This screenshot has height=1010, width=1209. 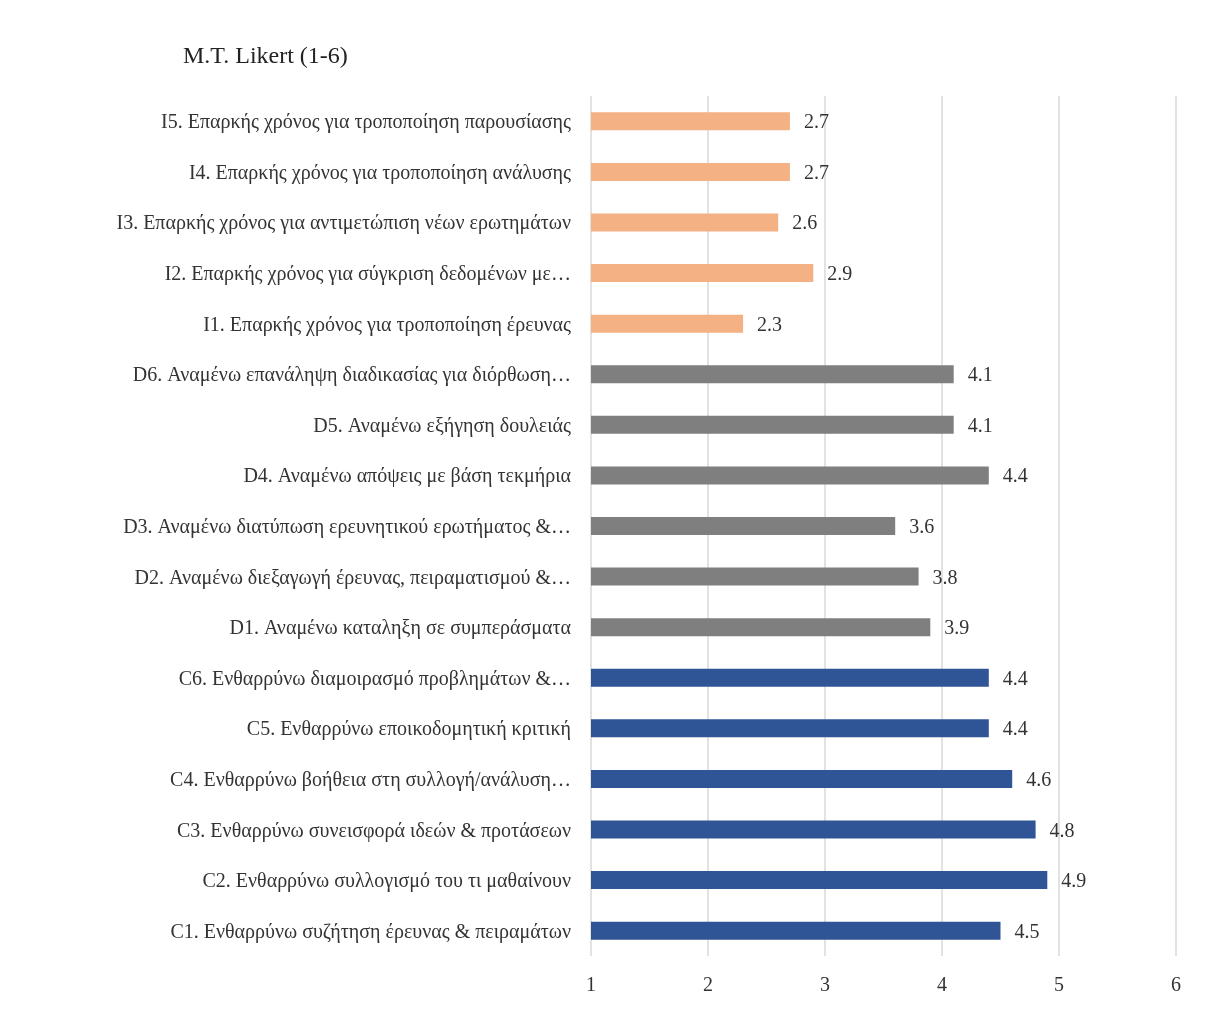 What do you see at coordinates (1039, 778) in the screenshot?
I see `data-label: 4.6` at bounding box center [1039, 778].